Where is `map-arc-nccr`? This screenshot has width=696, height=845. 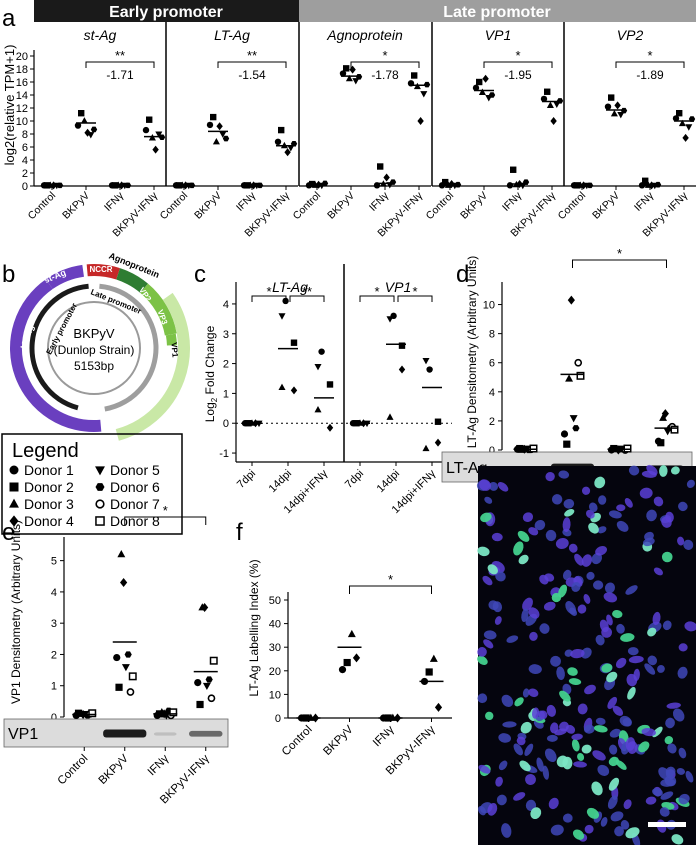 map-arc-nccr is located at coordinates (103, 272).